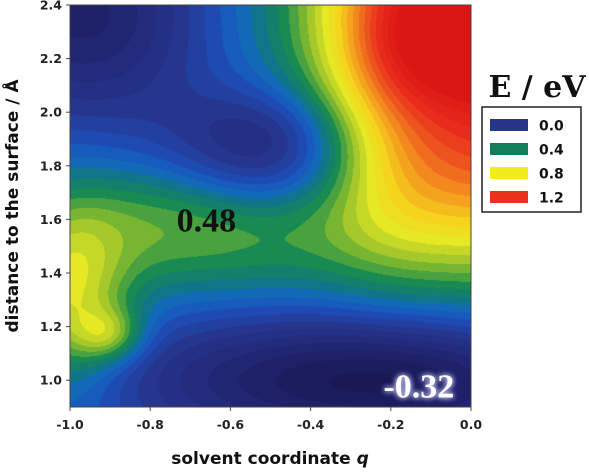 The width and height of the screenshot is (589, 472). What do you see at coordinates (231, 424) in the screenshot?
I see `x-tick-label: -0.6` at bounding box center [231, 424].